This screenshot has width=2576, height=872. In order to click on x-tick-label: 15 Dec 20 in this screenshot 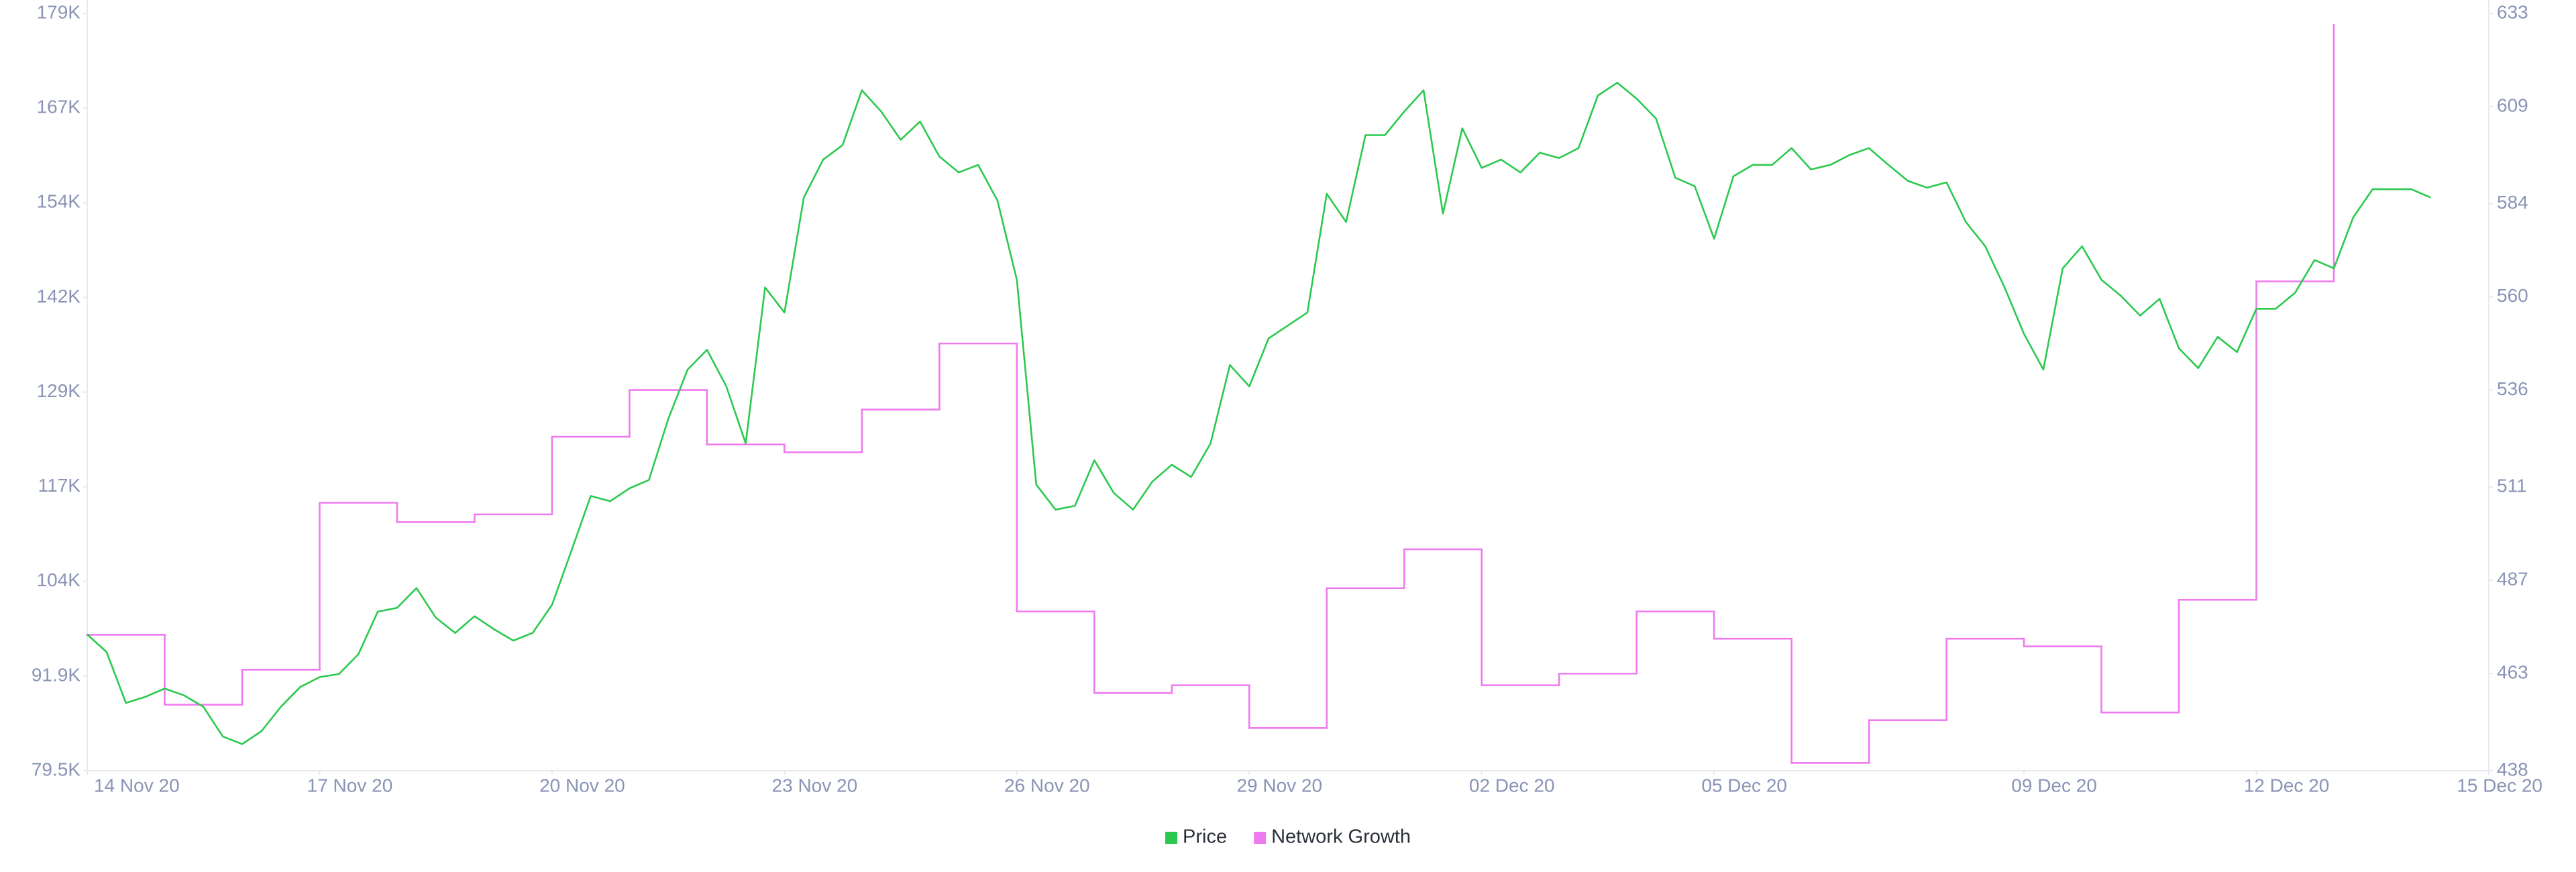, I will do `click(2499, 785)`.